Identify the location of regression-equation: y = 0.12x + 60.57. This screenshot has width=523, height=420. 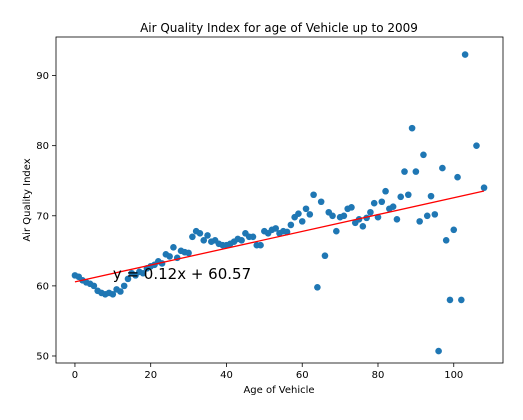
(182, 274).